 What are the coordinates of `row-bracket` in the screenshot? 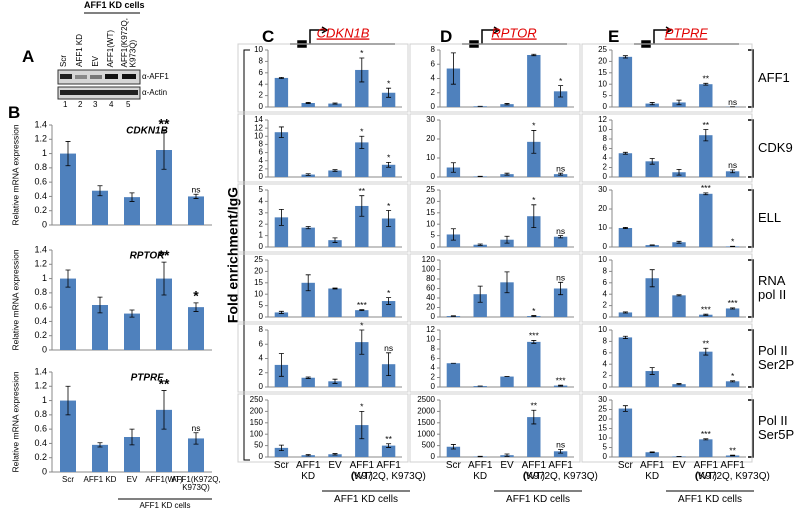 It's located at (751, 148).